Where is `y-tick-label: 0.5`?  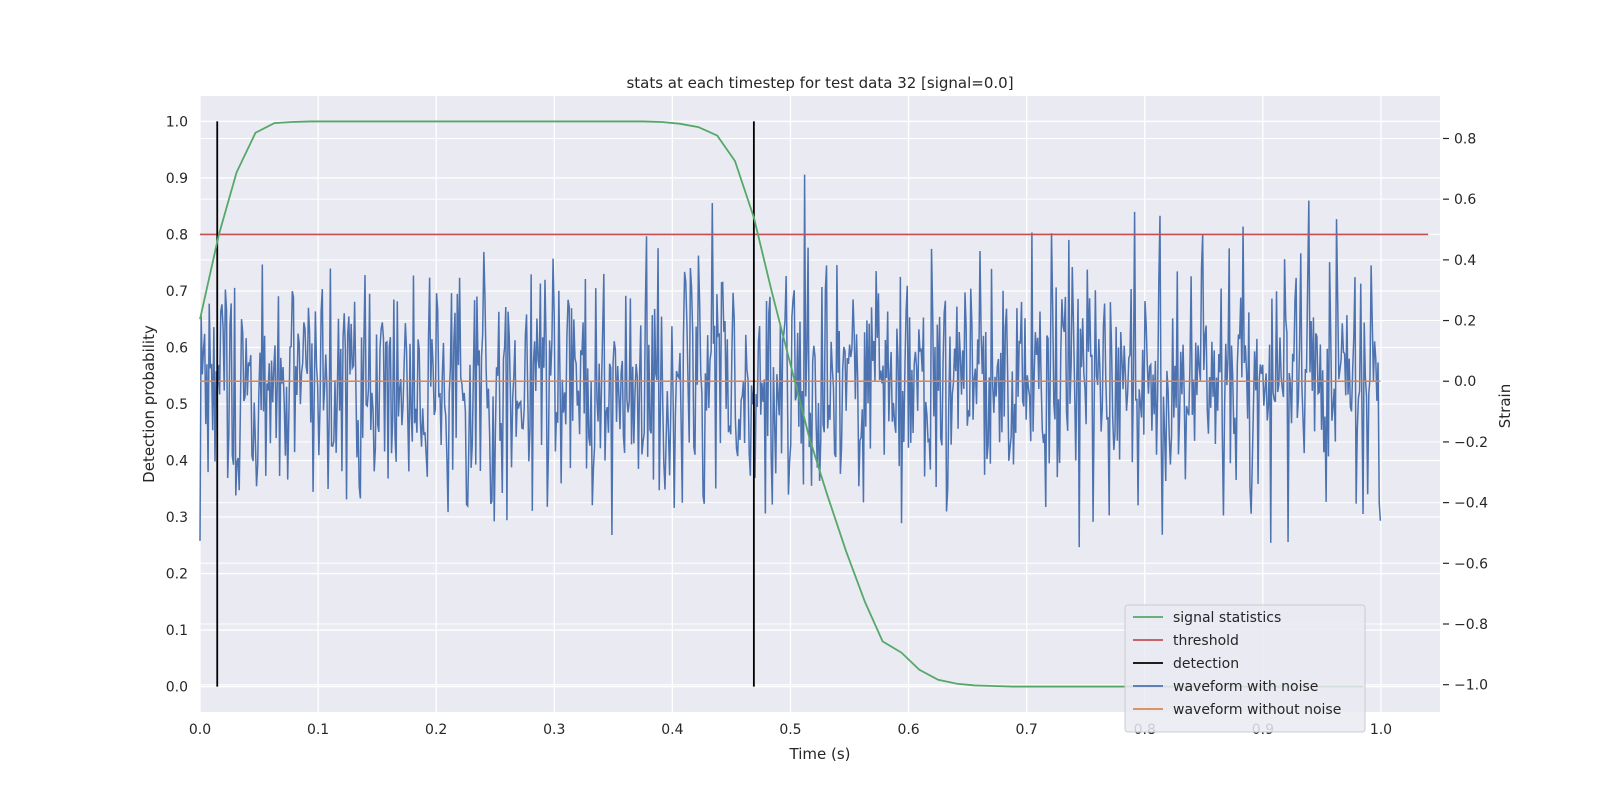
y-tick-label: 0.5 is located at coordinates (177, 405).